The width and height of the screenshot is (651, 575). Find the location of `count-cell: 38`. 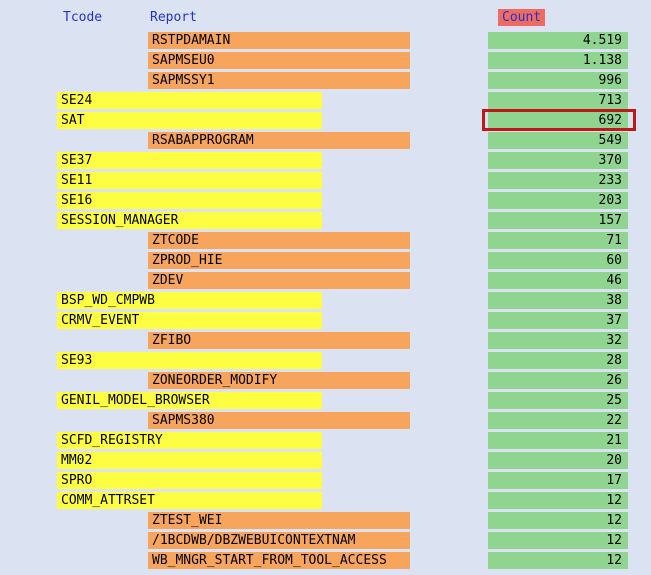

count-cell: 38 is located at coordinates (558, 300).